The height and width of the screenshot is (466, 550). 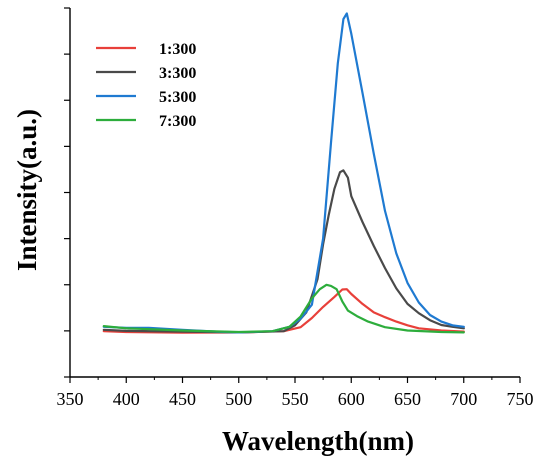 What do you see at coordinates (463, 399) in the screenshot?
I see `x-tick-label: 700` at bounding box center [463, 399].